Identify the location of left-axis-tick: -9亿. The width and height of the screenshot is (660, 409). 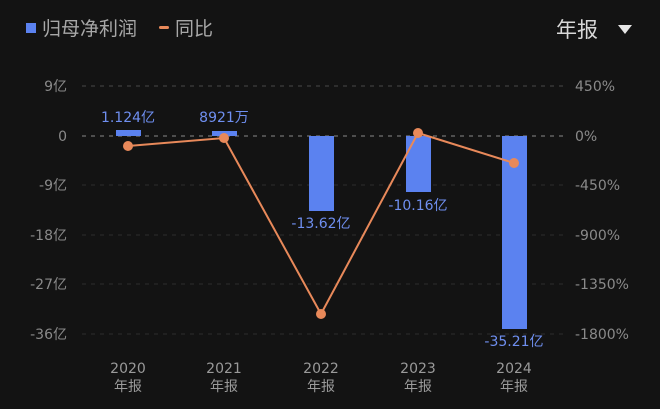
(53, 186).